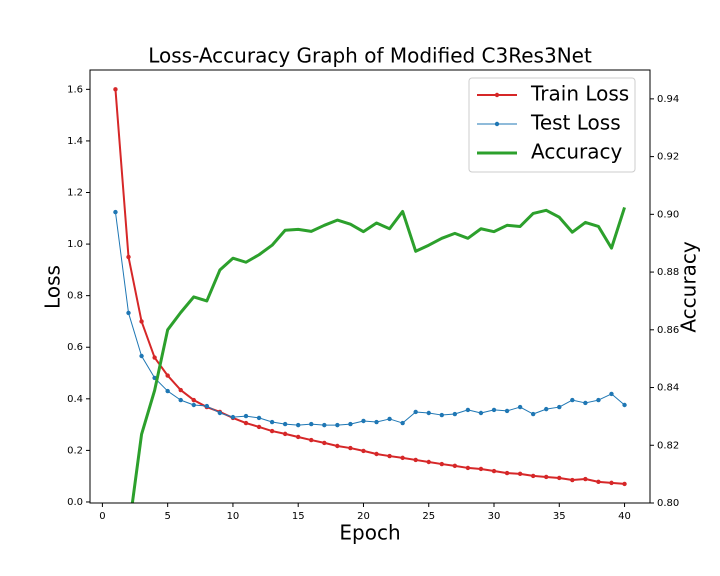 The height and width of the screenshot is (576, 720). What do you see at coordinates (53, 287) in the screenshot?
I see `y-axis-label: Loss` at bounding box center [53, 287].